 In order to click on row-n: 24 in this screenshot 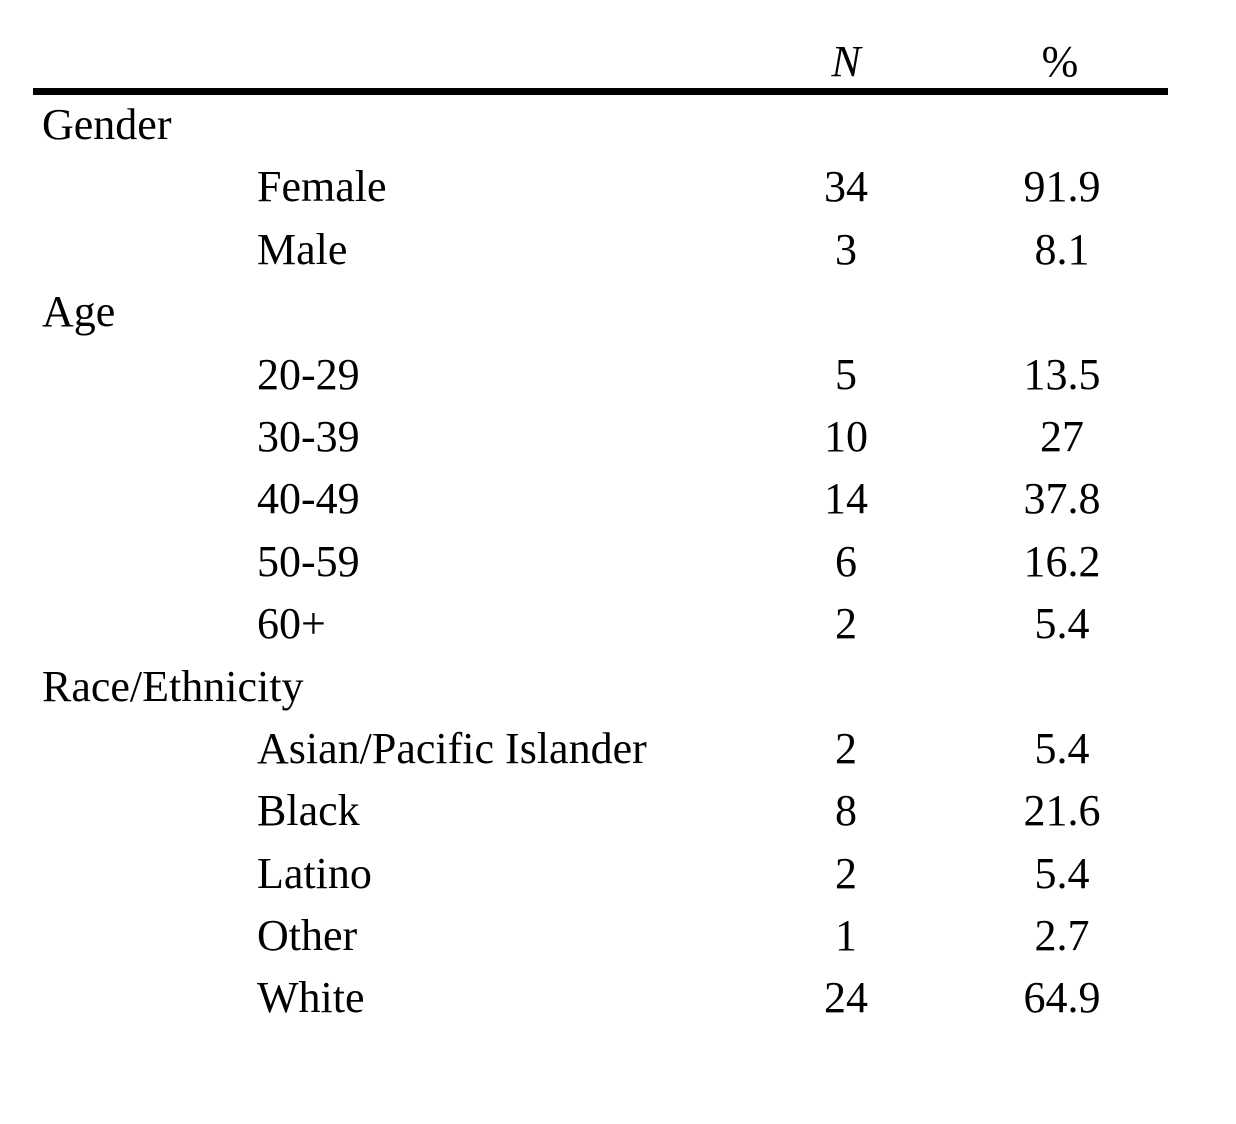, I will do `click(846, 998)`.